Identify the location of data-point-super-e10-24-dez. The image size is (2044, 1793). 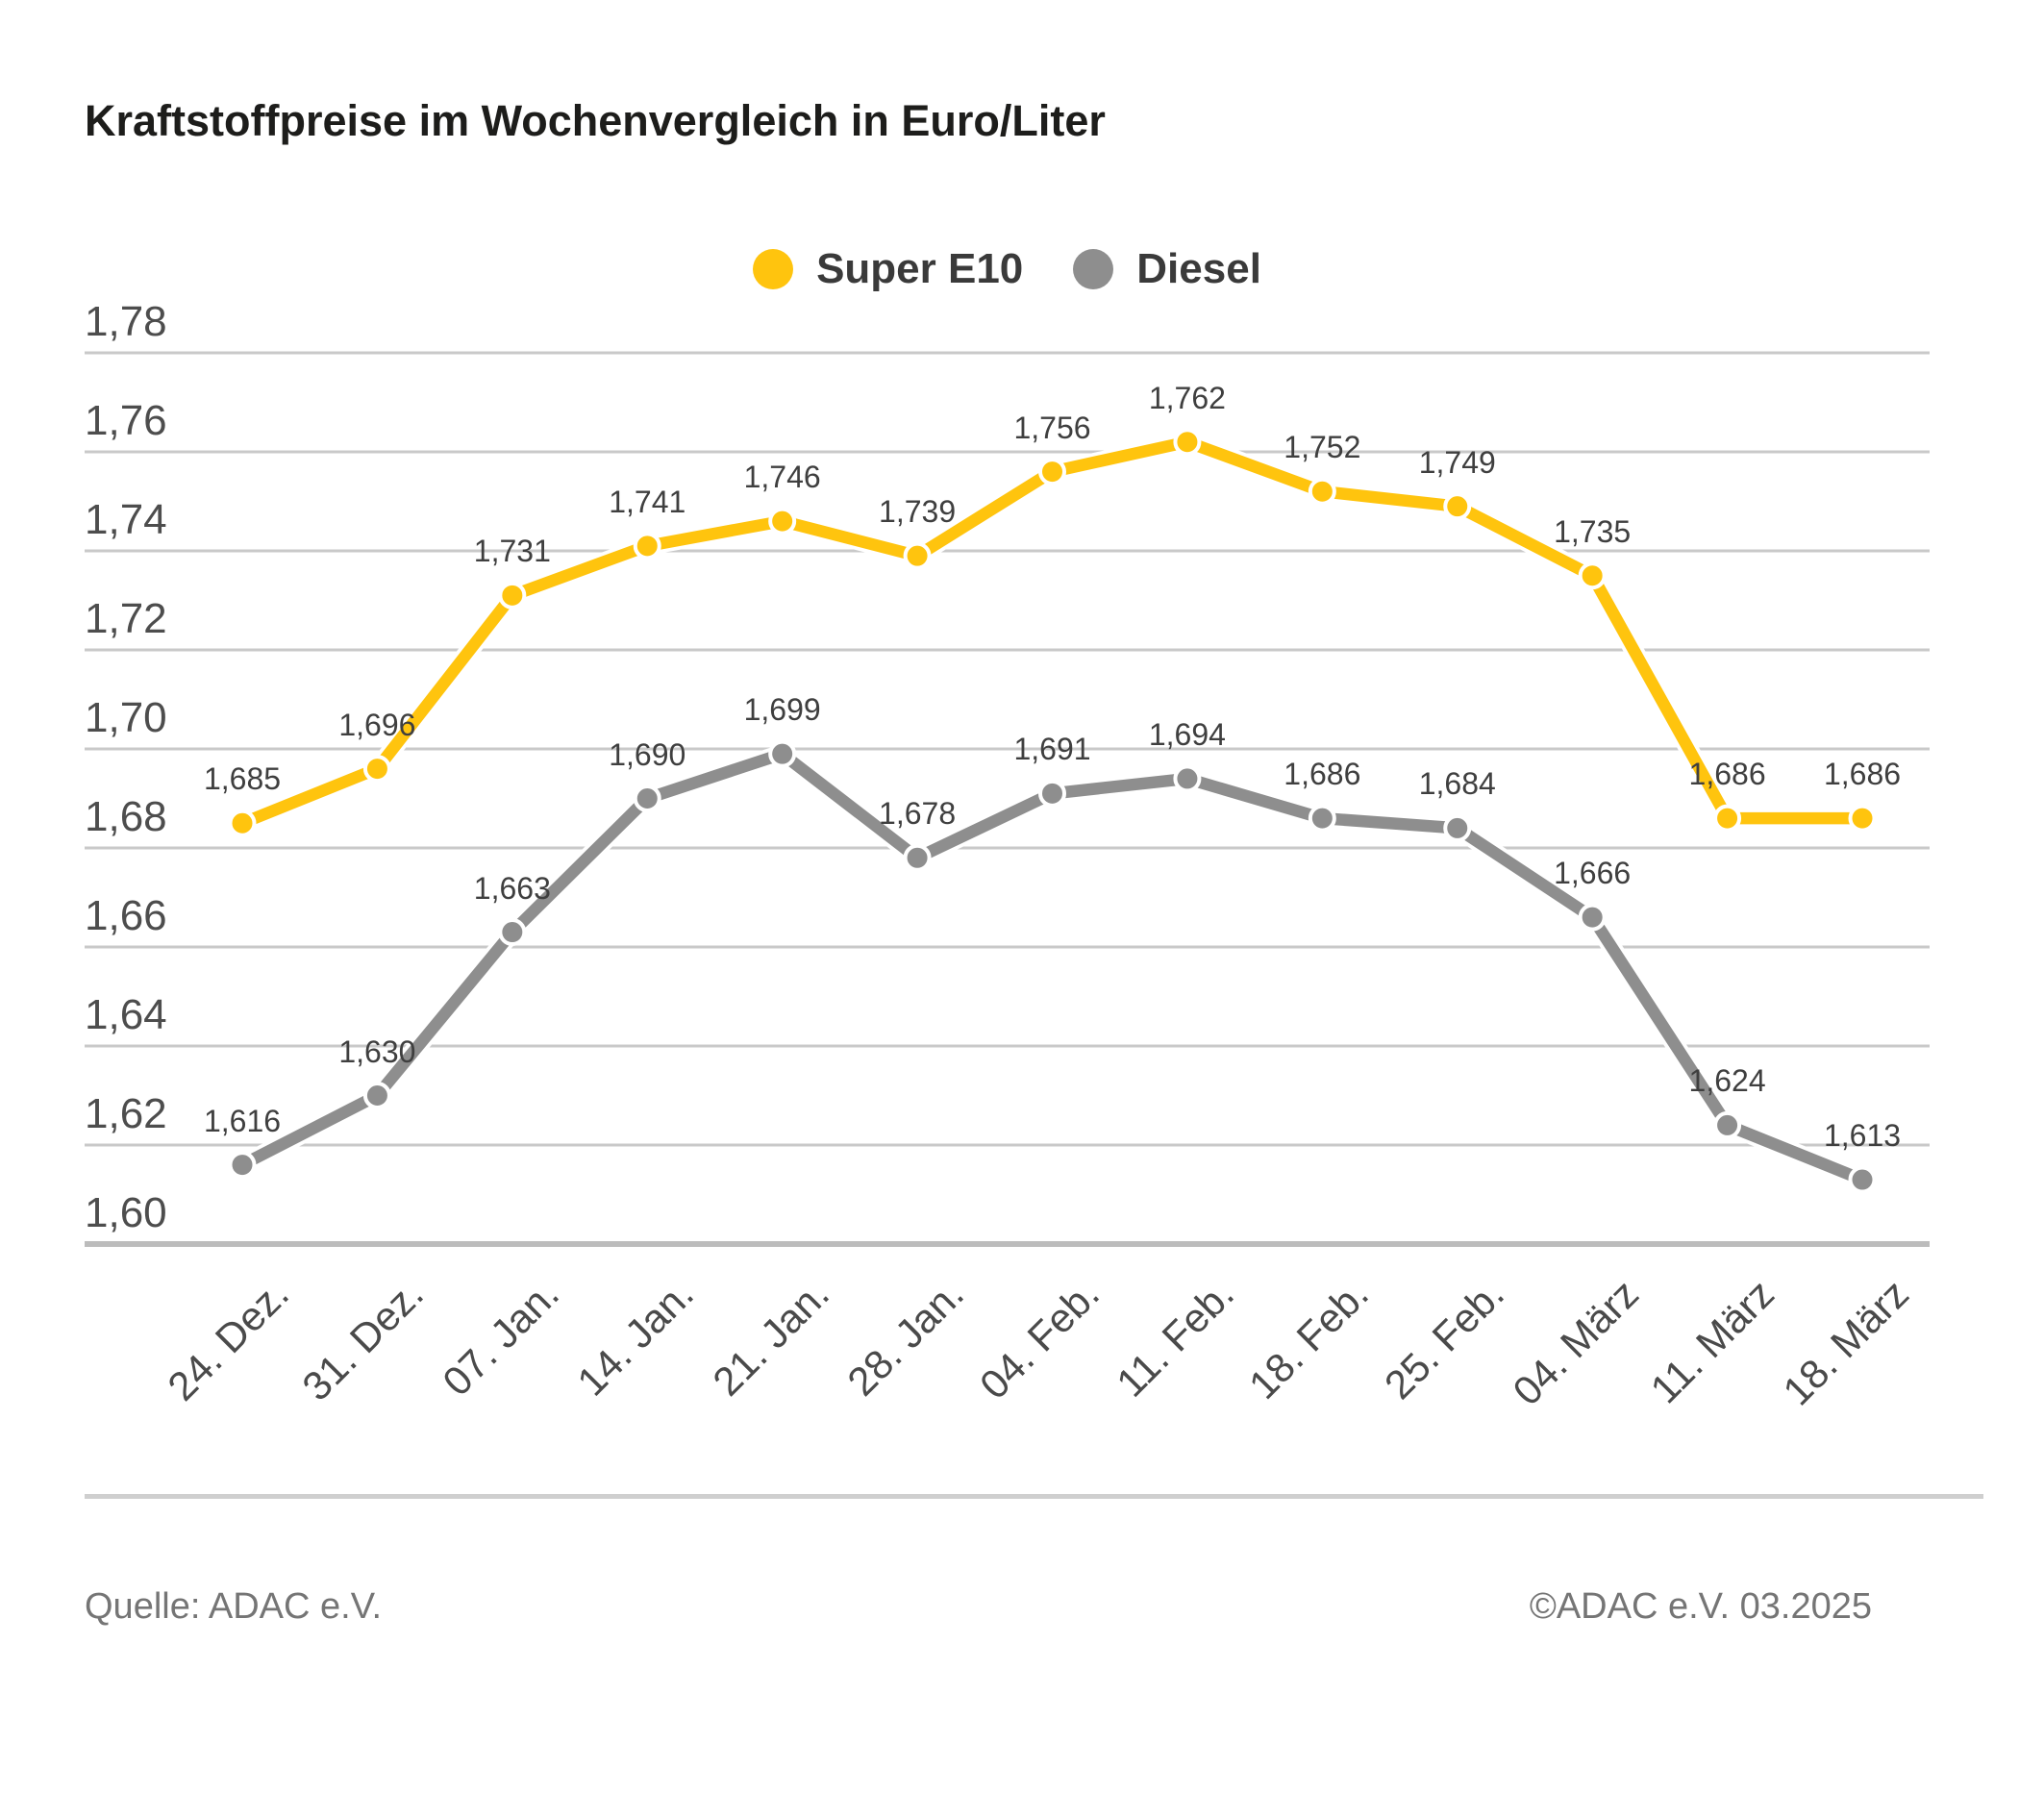
(242, 823).